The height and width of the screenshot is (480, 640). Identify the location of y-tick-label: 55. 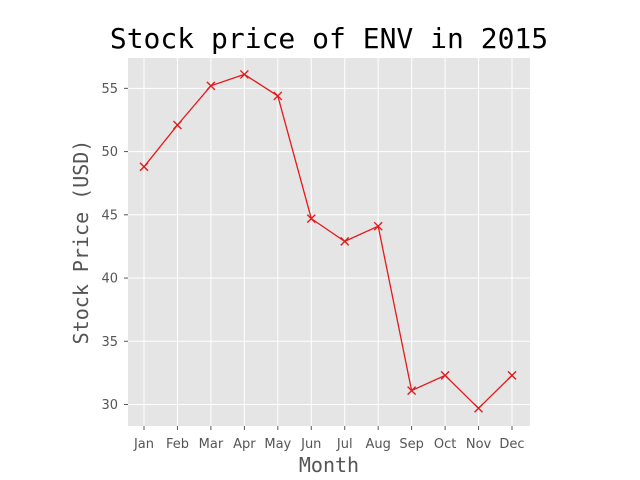
(109, 89).